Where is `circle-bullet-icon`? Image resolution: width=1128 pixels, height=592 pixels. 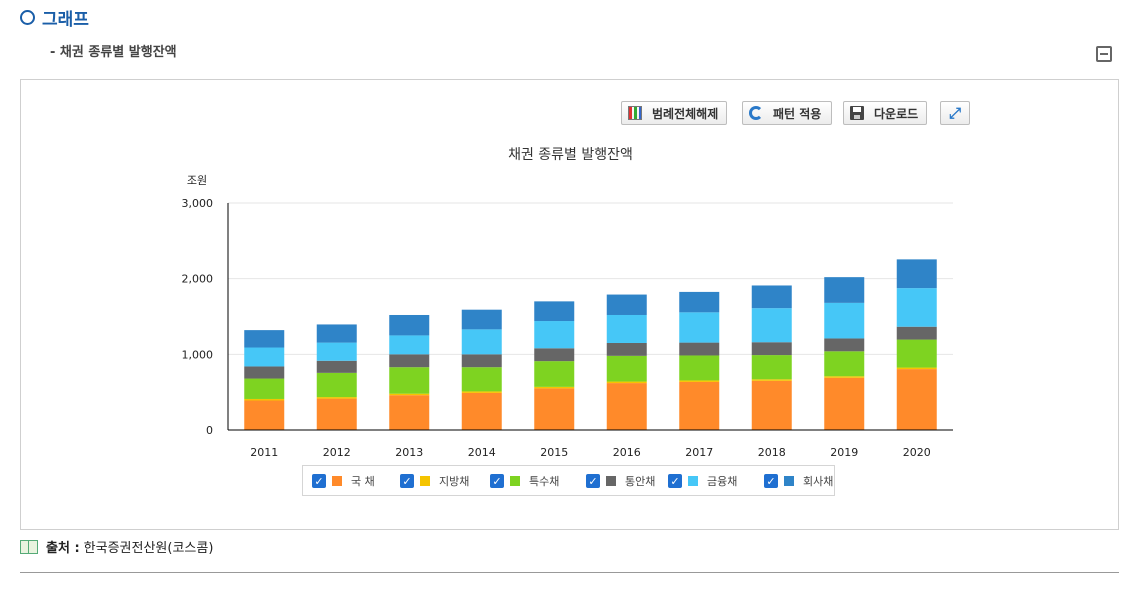
circle-bullet-icon is located at coordinates (27, 17).